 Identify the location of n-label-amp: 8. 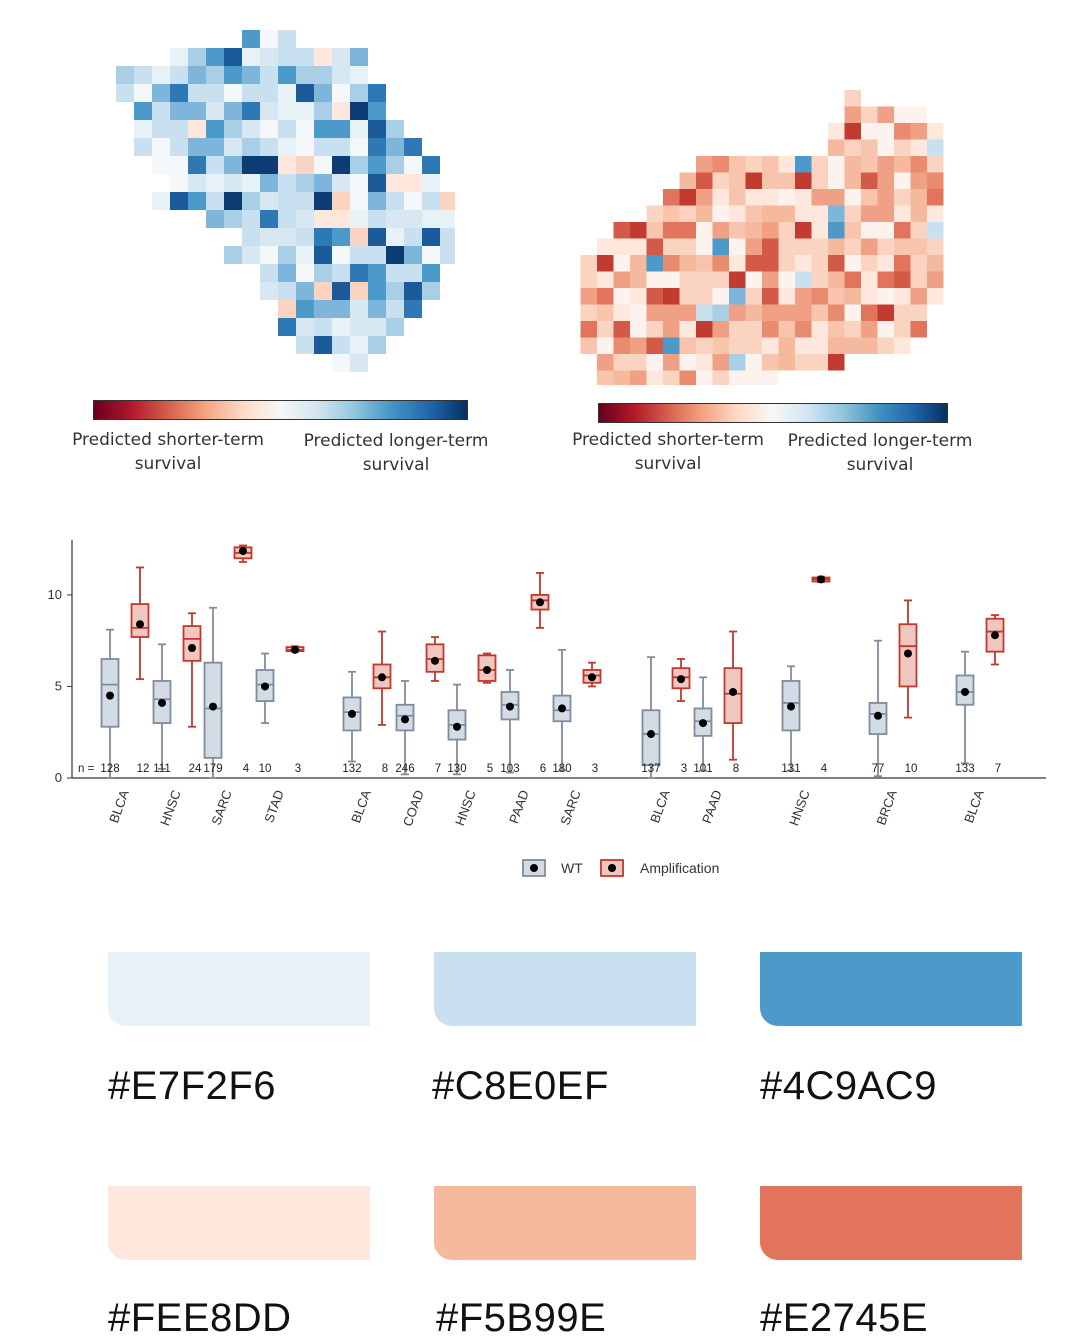
(385, 769).